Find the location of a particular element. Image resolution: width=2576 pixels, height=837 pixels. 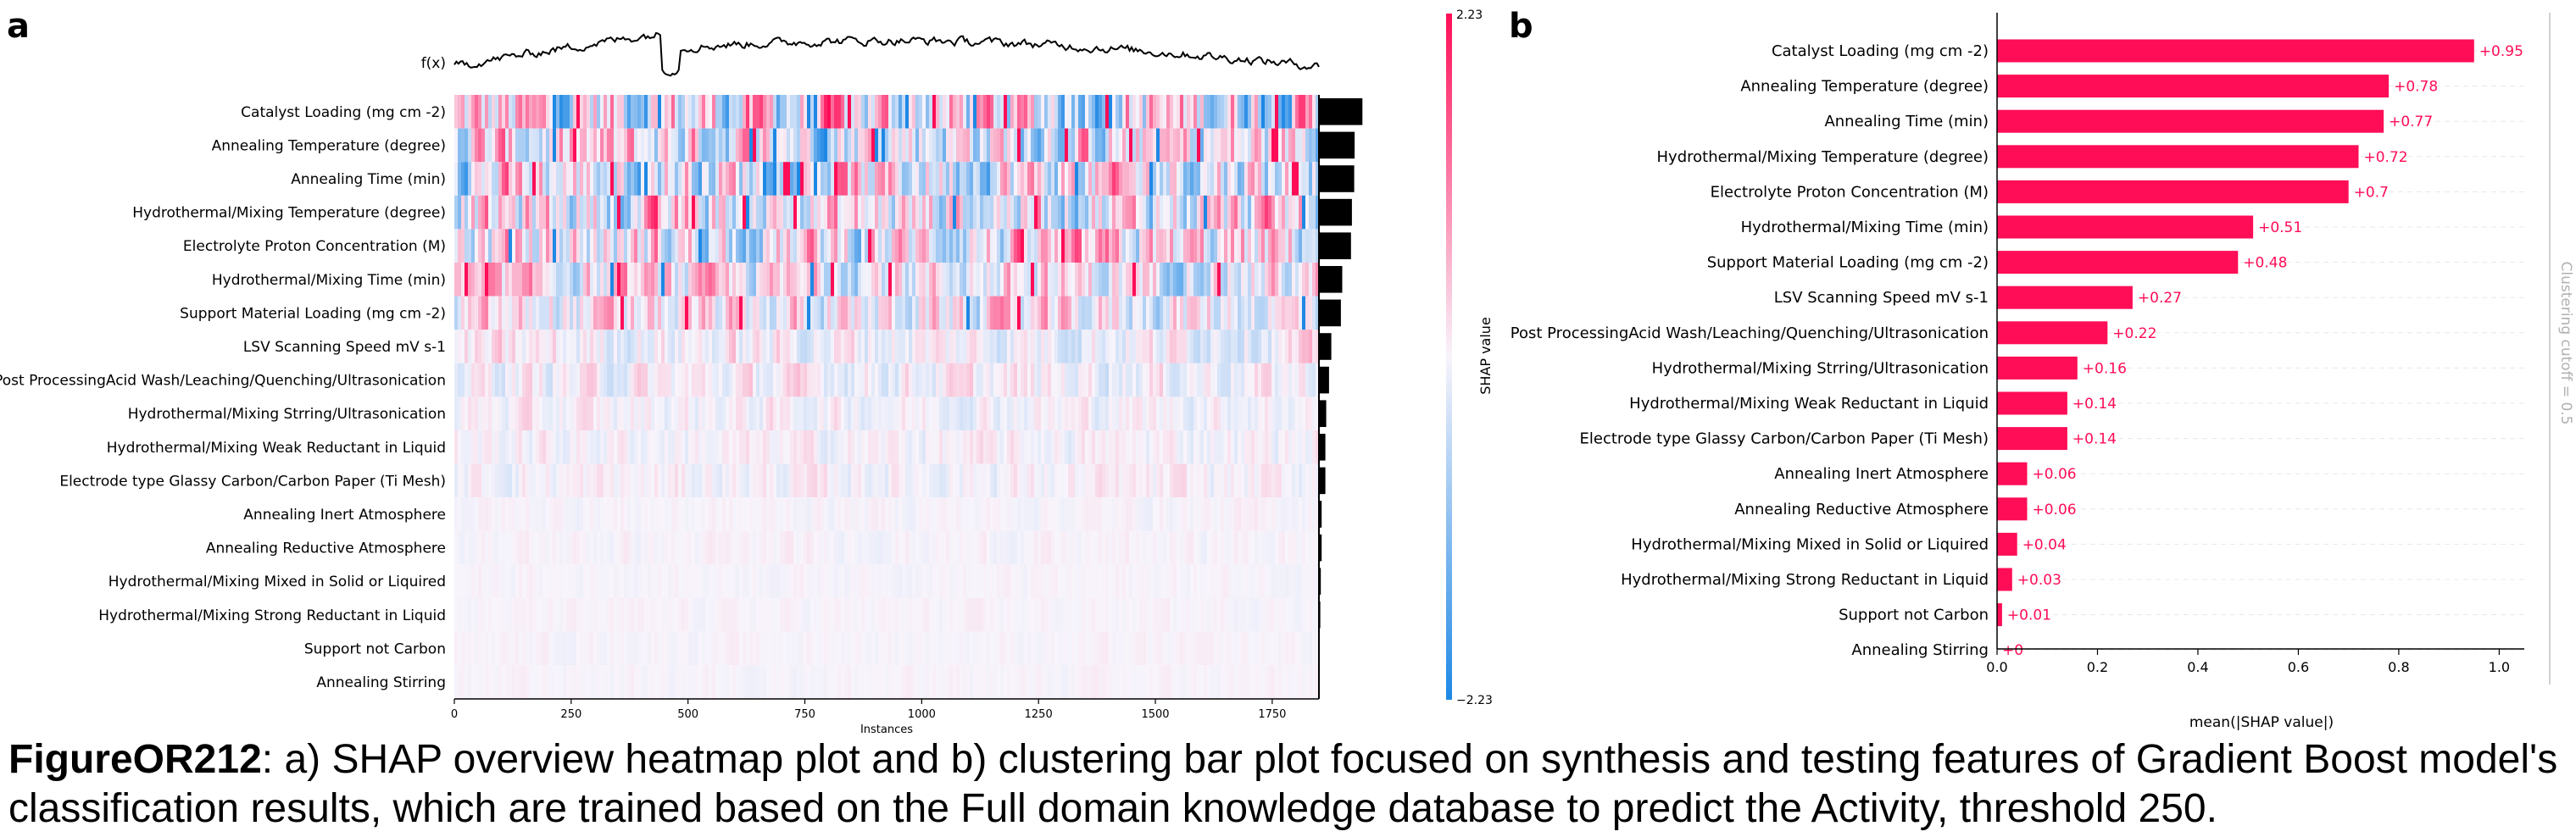

heatmap-row is located at coordinates (887, 280).